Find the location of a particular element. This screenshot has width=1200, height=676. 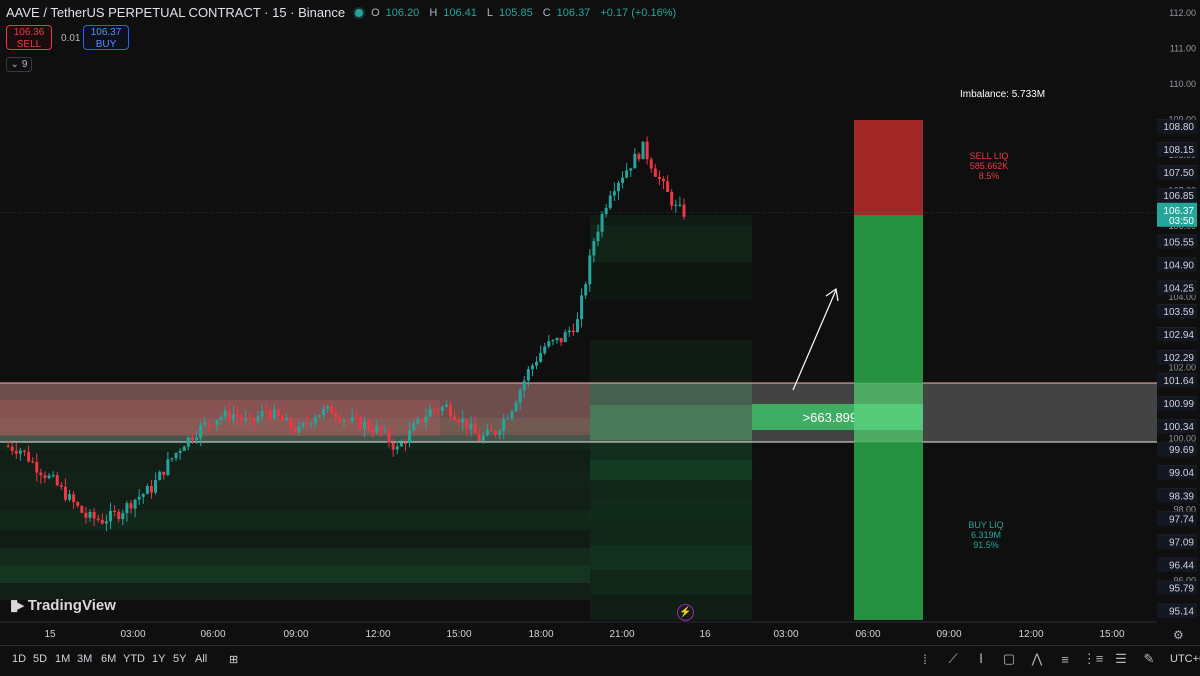

level-label: 106.85 is located at coordinates (1178, 196).